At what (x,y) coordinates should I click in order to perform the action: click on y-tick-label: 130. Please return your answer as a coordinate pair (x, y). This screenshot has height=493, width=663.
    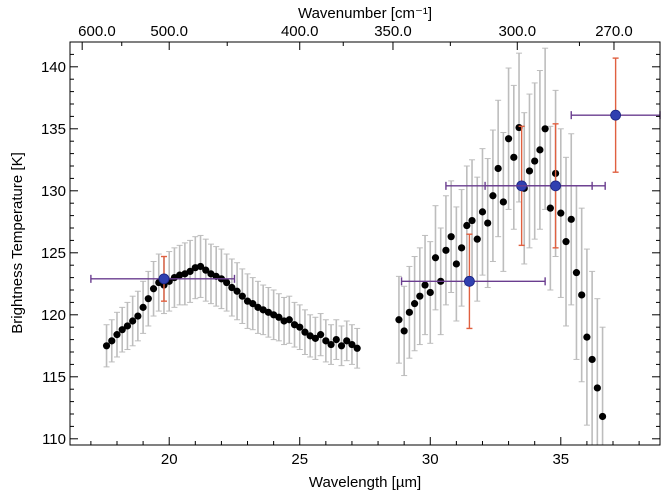
    Looking at the image, I should click on (53, 191).